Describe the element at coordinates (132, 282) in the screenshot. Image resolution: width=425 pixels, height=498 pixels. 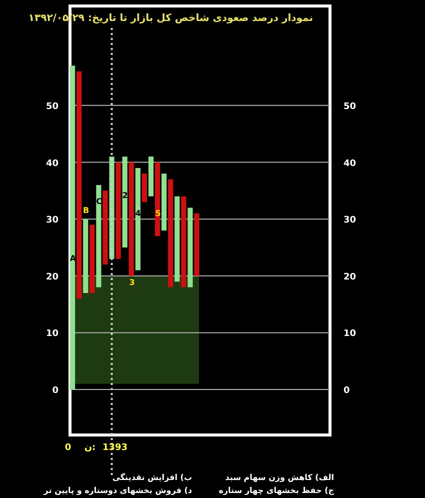
I see `annotation: 3` at that location.